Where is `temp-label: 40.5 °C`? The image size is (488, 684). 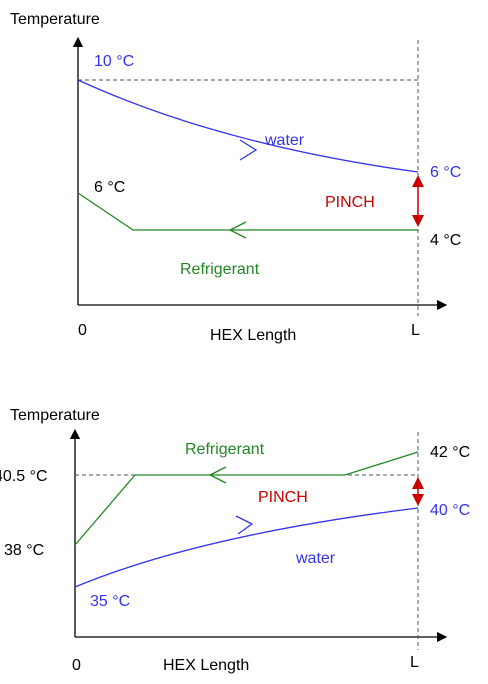
temp-label: 40.5 °C is located at coordinates (24, 476).